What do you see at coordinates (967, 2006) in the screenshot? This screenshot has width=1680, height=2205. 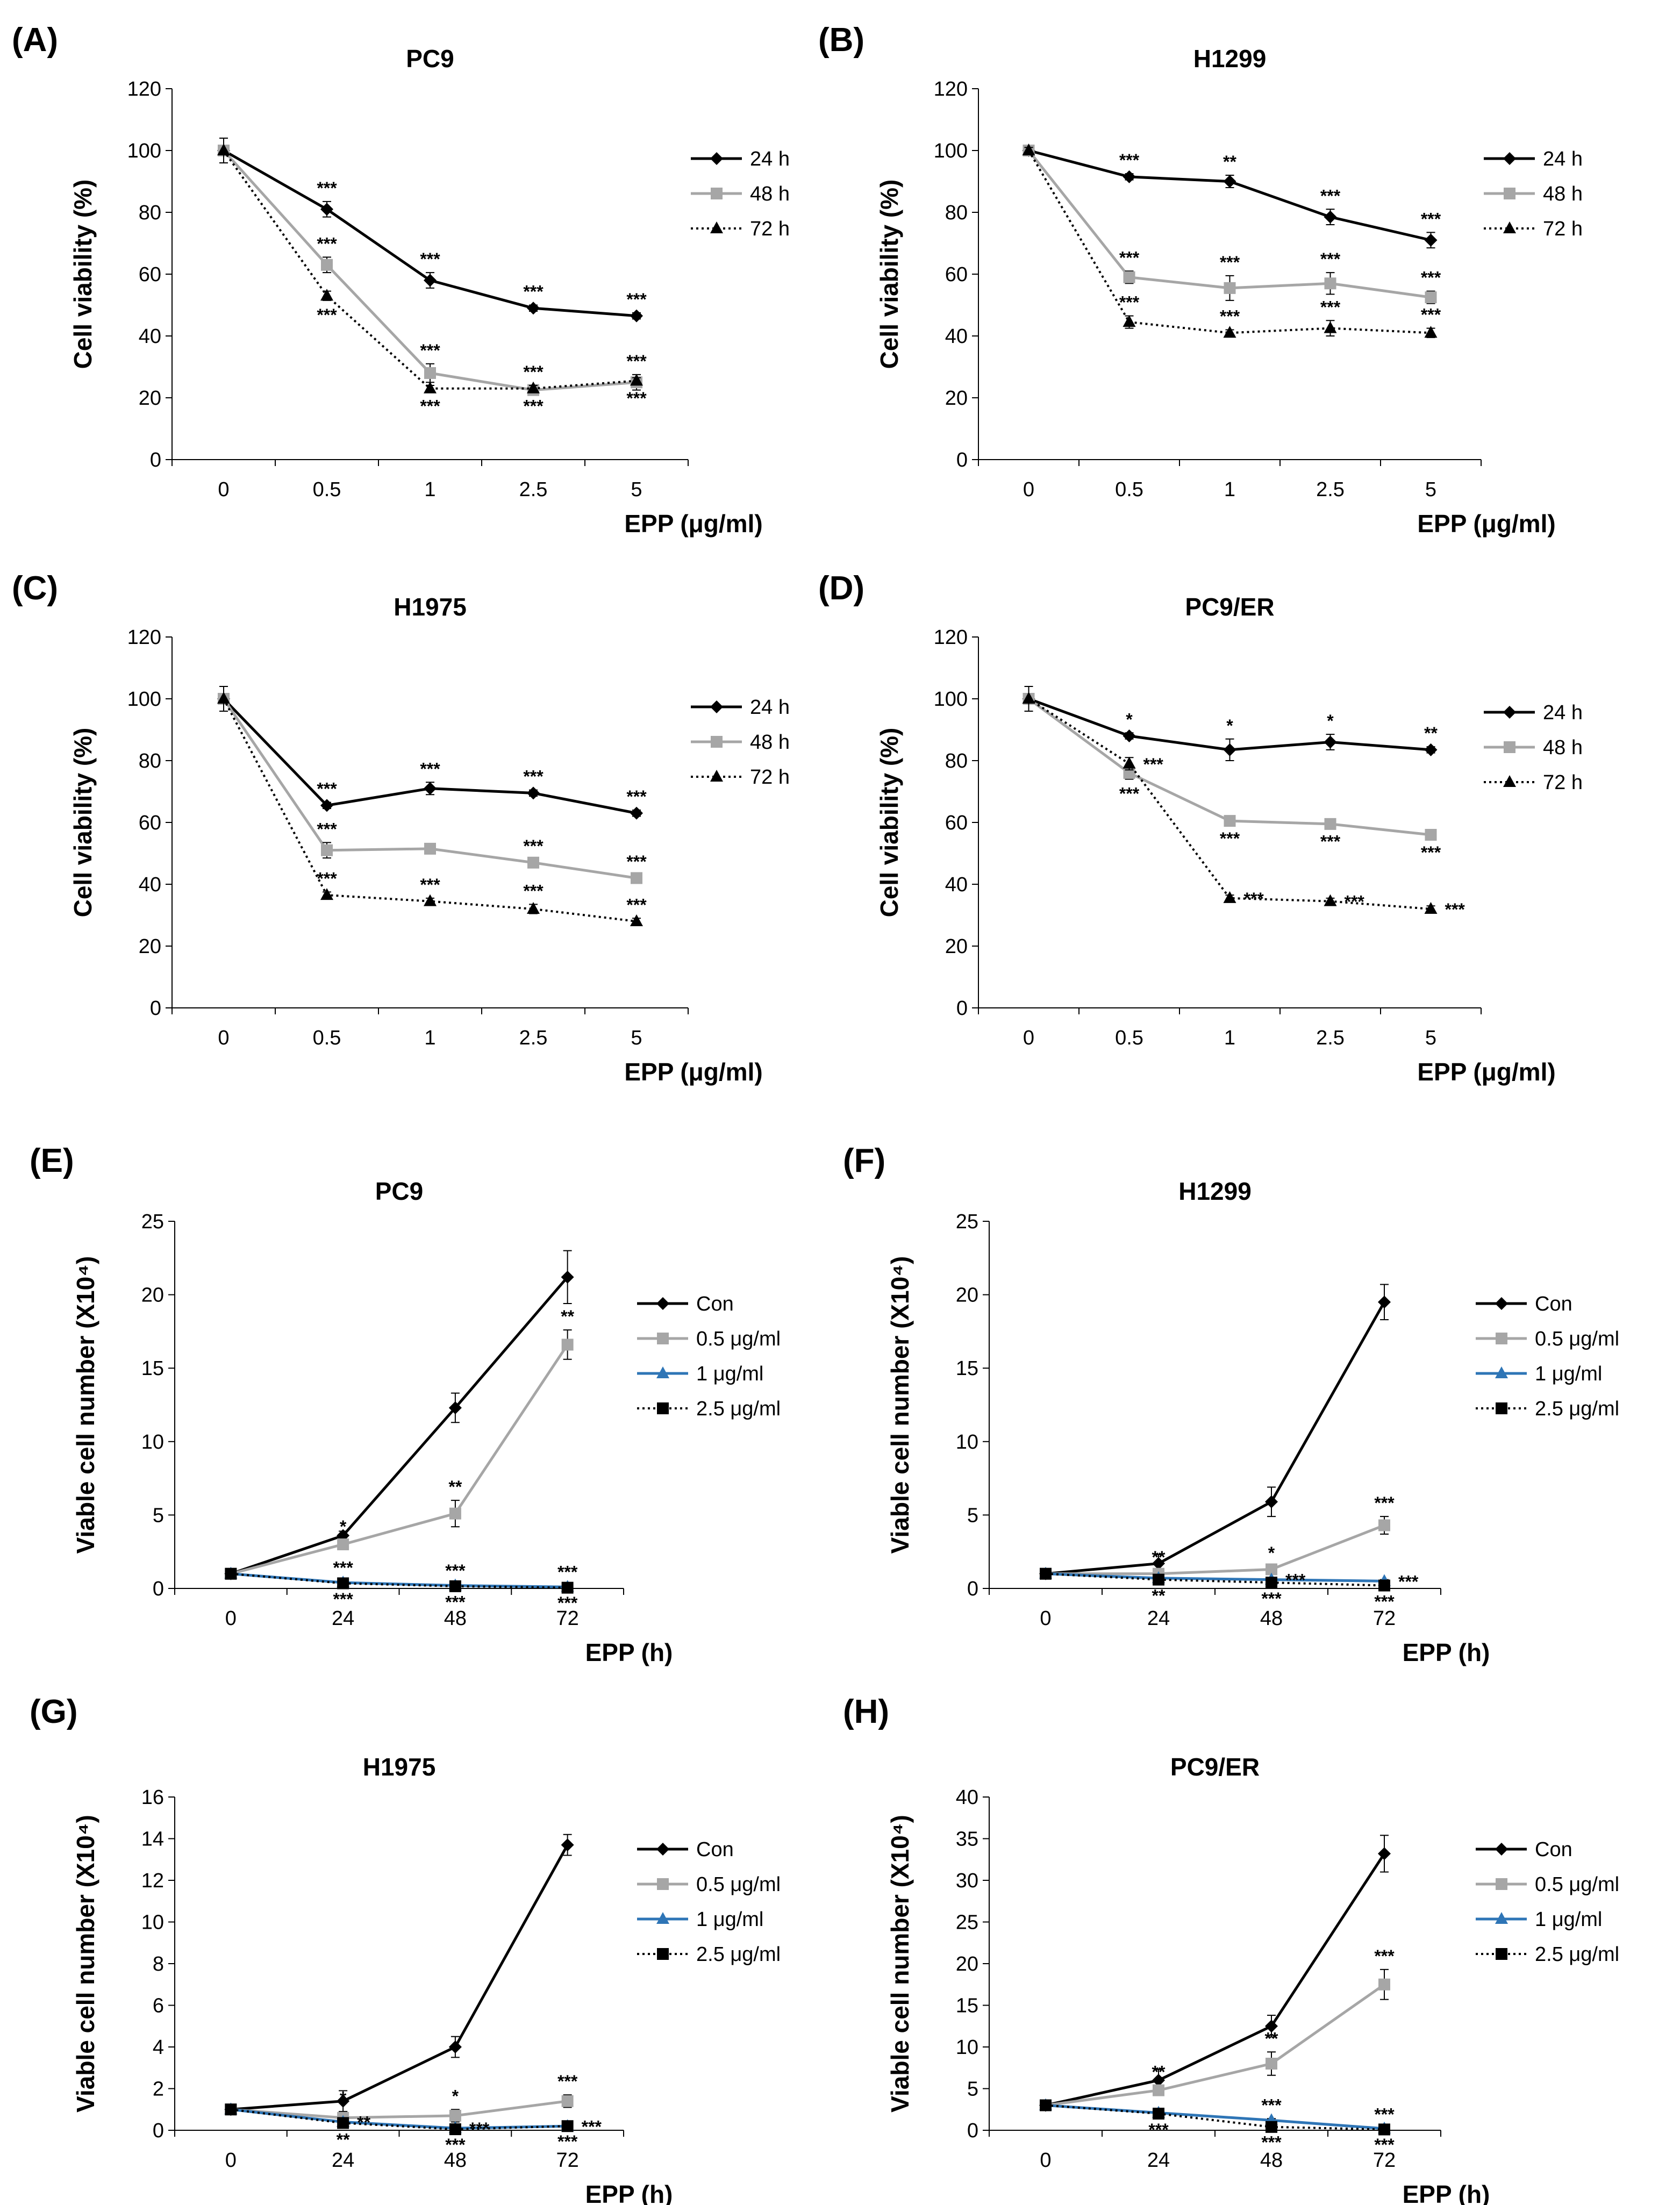 I see `y-tick-label: 15` at bounding box center [967, 2006].